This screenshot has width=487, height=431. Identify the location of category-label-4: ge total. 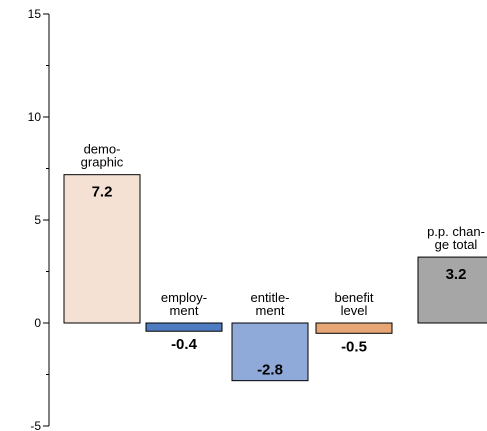
(456, 244).